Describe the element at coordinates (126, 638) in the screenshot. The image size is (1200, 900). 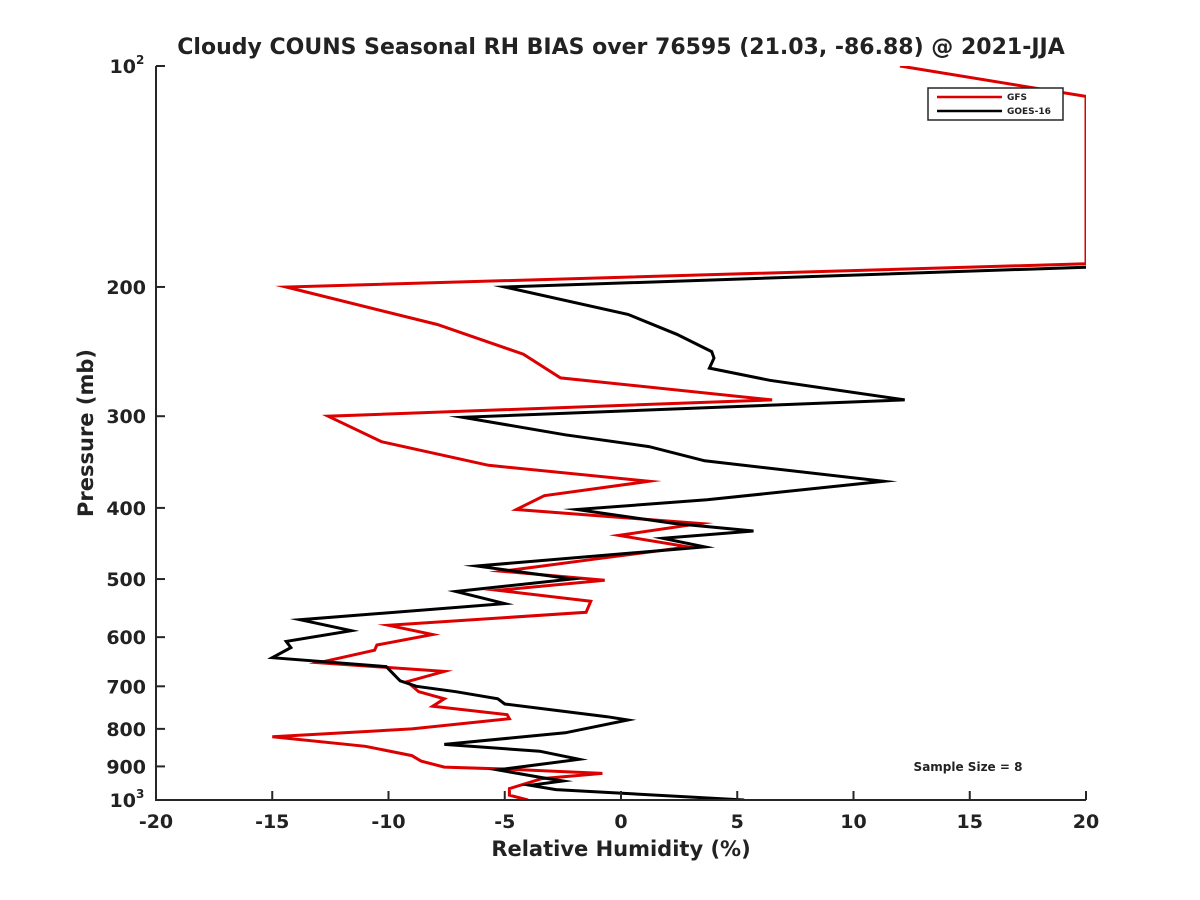
I see `y-tick-label: 600` at that location.